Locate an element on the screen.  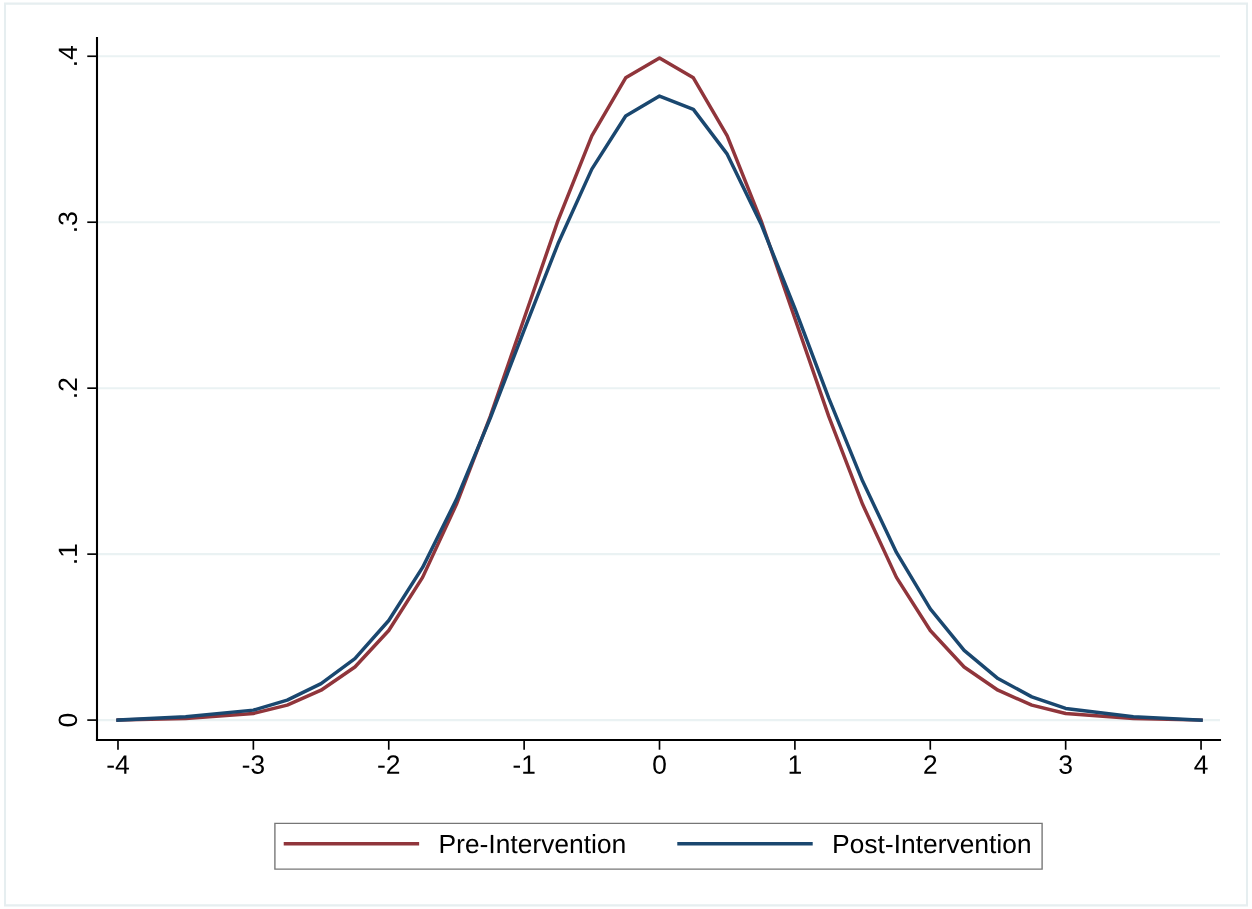
y-tick-label: .3 is located at coordinates (68, 221).